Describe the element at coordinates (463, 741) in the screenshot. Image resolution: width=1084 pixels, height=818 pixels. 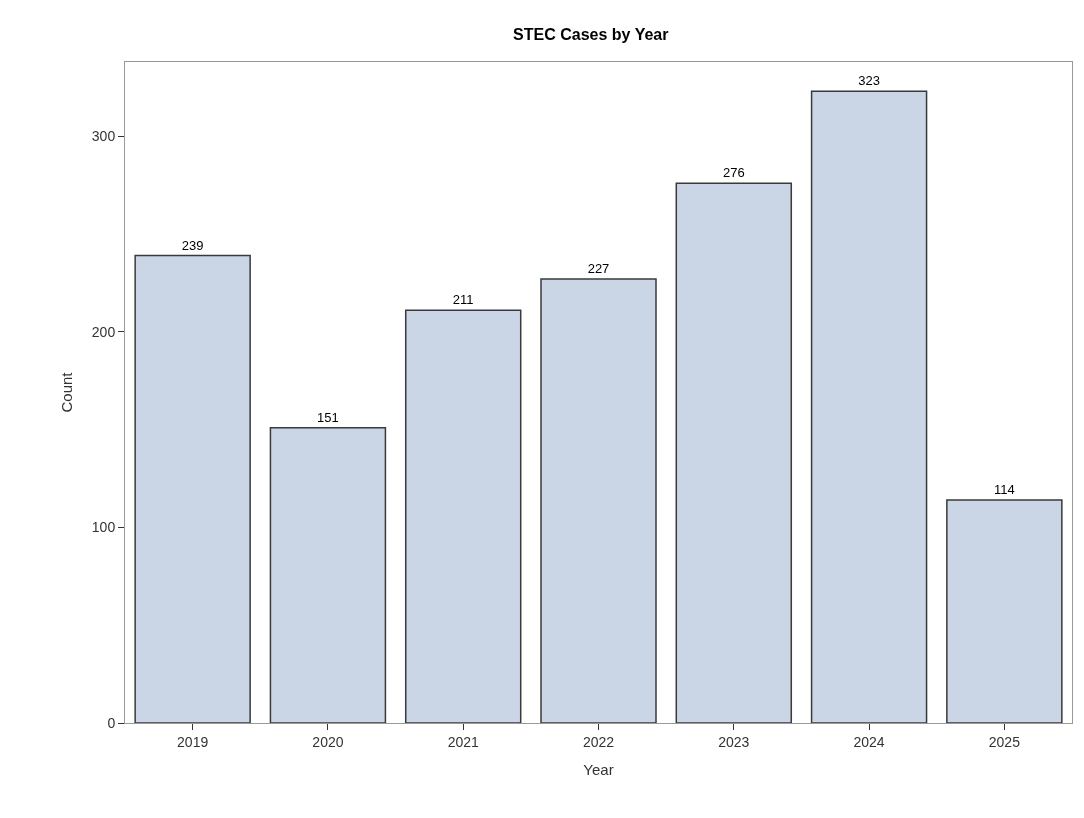
I see `x-tick-label: 2021` at that location.